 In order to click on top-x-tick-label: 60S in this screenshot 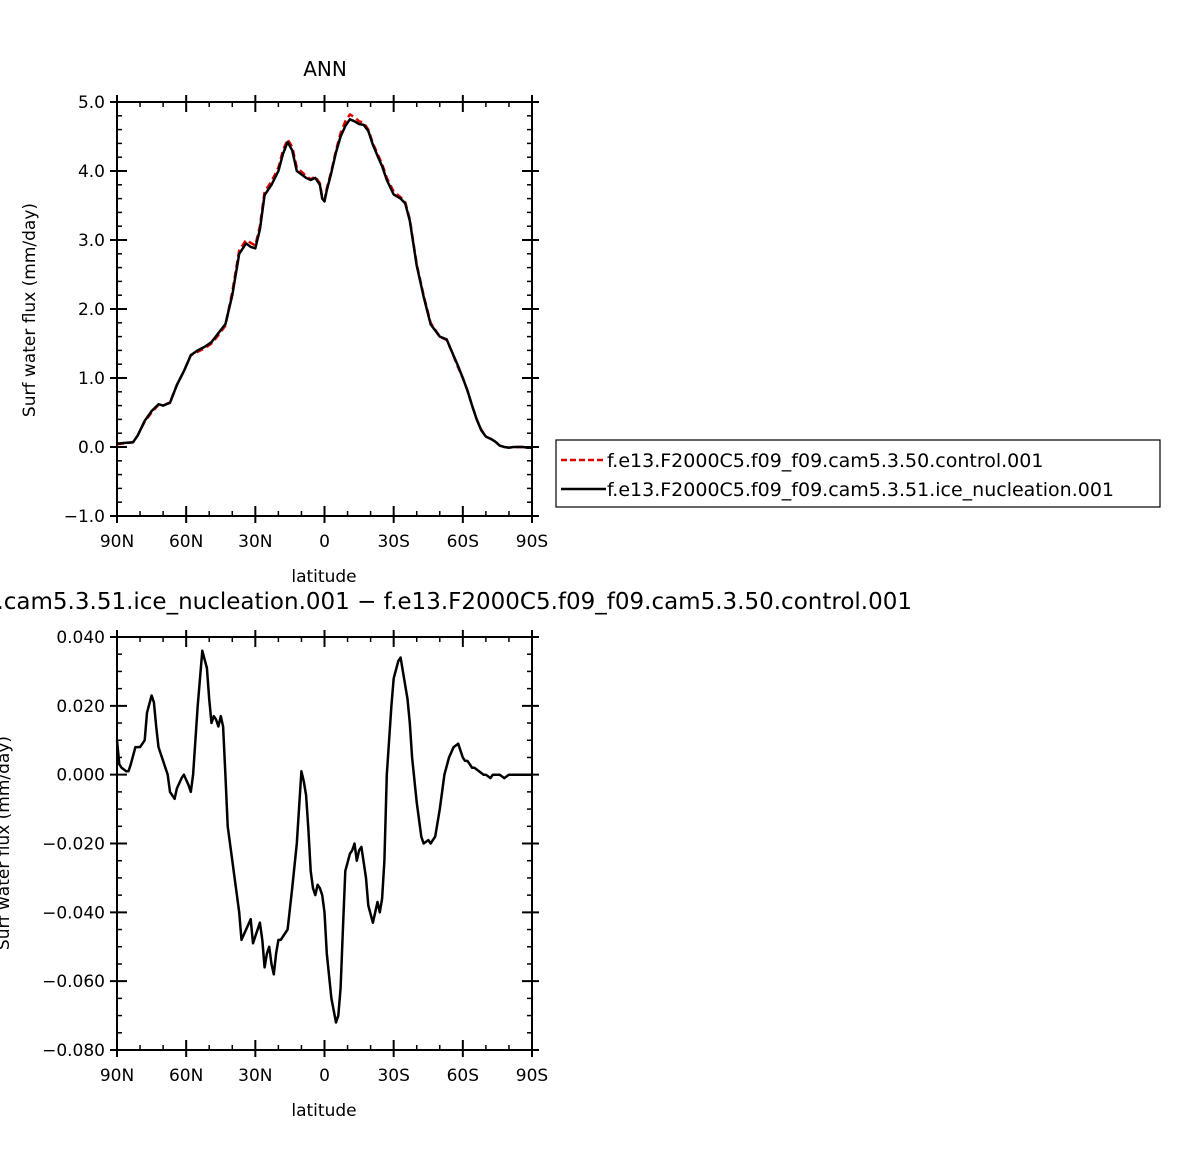, I will do `click(463, 542)`.